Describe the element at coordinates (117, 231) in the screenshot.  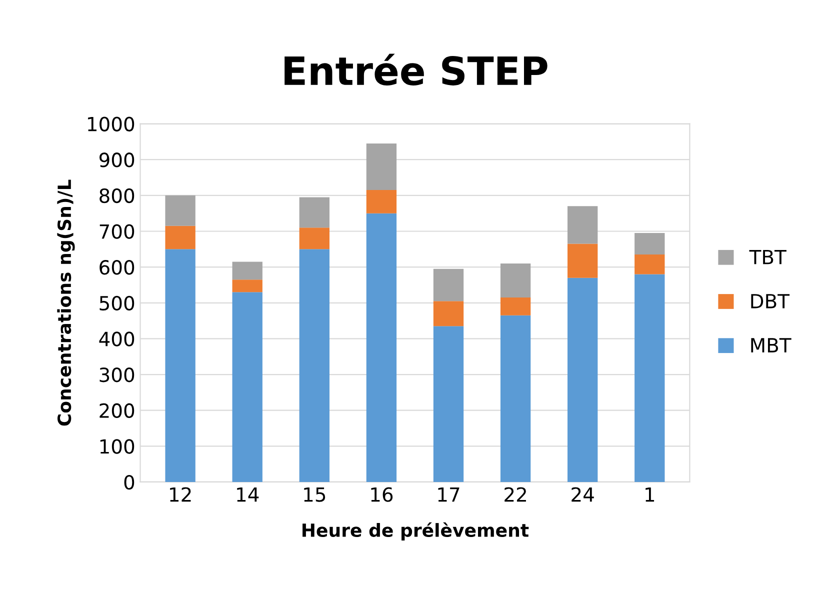
I see `y-tick-label: 700` at that location.